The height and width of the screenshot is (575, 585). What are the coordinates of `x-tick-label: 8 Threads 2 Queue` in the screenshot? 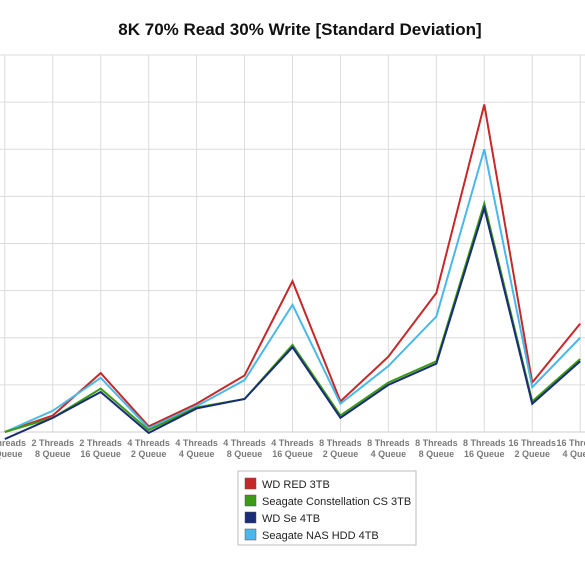 It's located at (340, 448).